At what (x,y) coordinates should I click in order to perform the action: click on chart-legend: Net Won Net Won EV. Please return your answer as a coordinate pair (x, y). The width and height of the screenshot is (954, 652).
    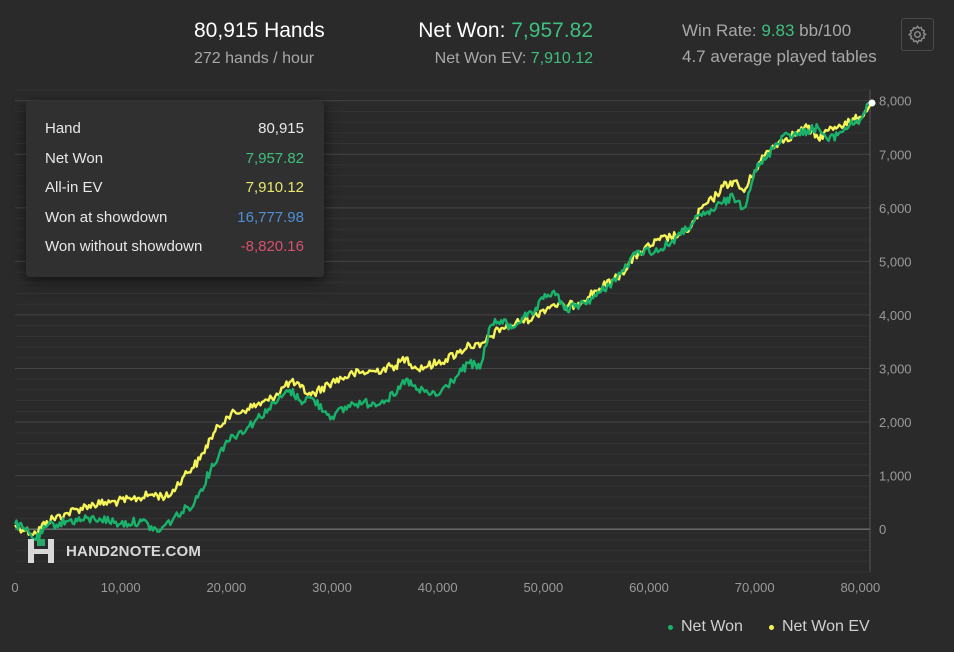
    Looking at the image, I should click on (769, 627).